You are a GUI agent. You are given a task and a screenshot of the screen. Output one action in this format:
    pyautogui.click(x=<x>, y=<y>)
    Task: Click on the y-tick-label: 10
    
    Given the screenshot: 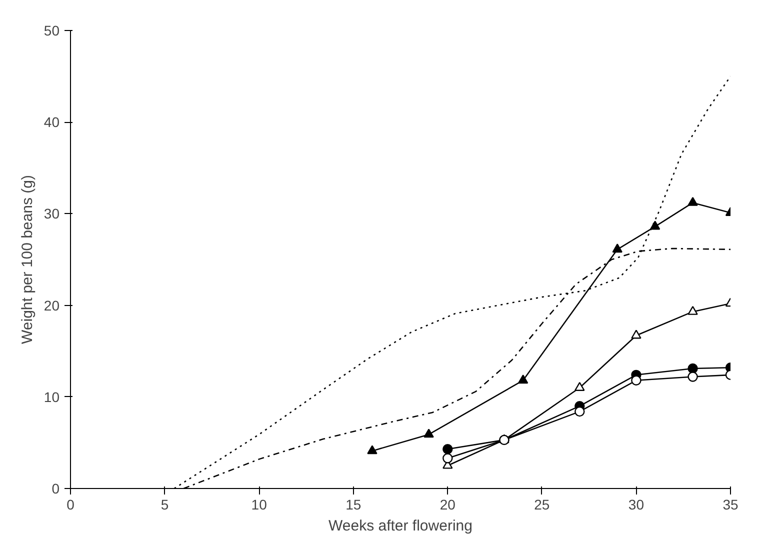 What is the action you would take?
    pyautogui.click(x=52, y=396)
    